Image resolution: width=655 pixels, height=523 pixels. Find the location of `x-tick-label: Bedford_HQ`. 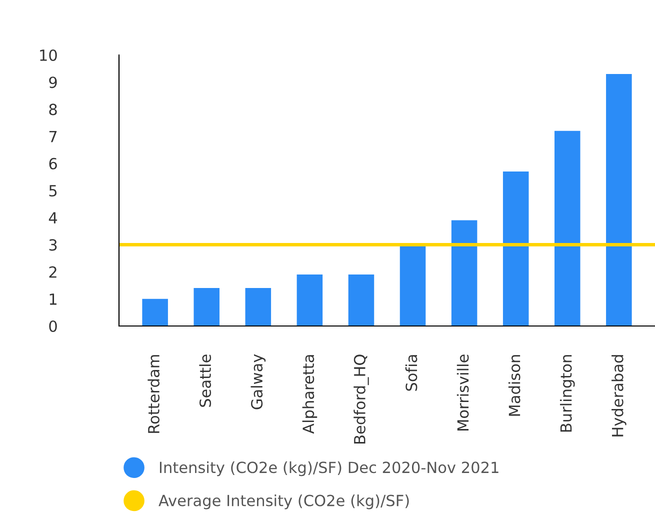

x-tick-label: Bedford_HQ is located at coordinates (361, 399).